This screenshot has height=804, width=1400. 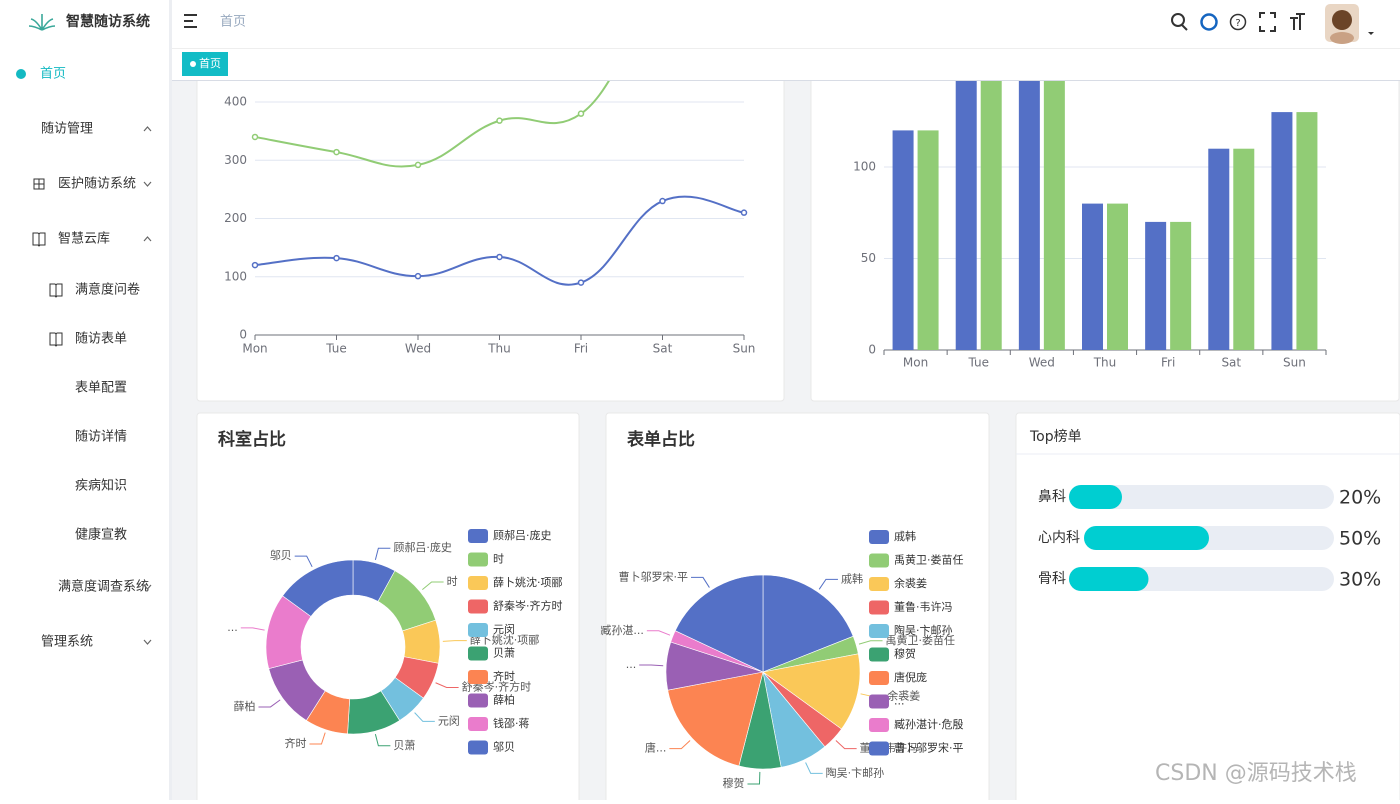 What do you see at coordinates (103, 587) in the screenshot?
I see `menu-item: 满意度调查系统` at bounding box center [103, 587].